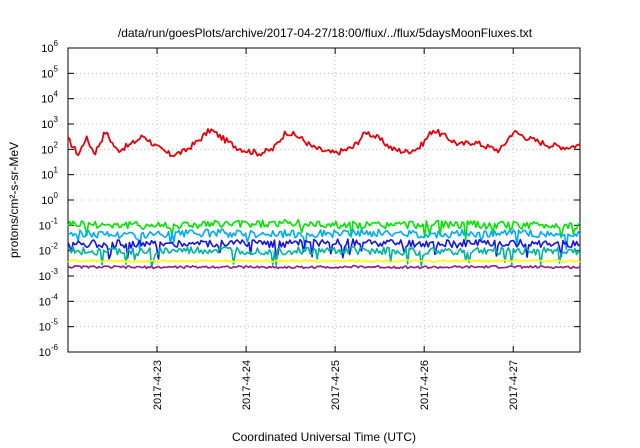 This screenshot has width=640, height=448. Describe the element at coordinates (49, 123) in the screenshot. I see `y-tick-label: 10³` at that location.